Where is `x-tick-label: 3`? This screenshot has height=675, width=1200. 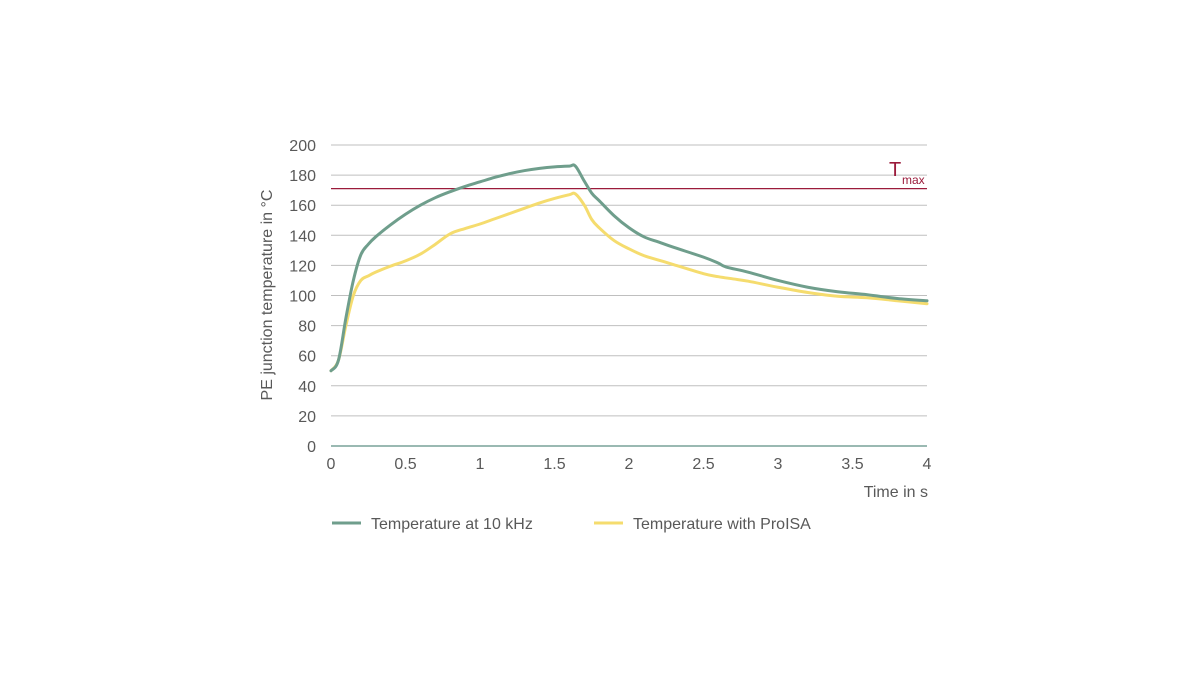
x-tick-label: 3 is located at coordinates (778, 464).